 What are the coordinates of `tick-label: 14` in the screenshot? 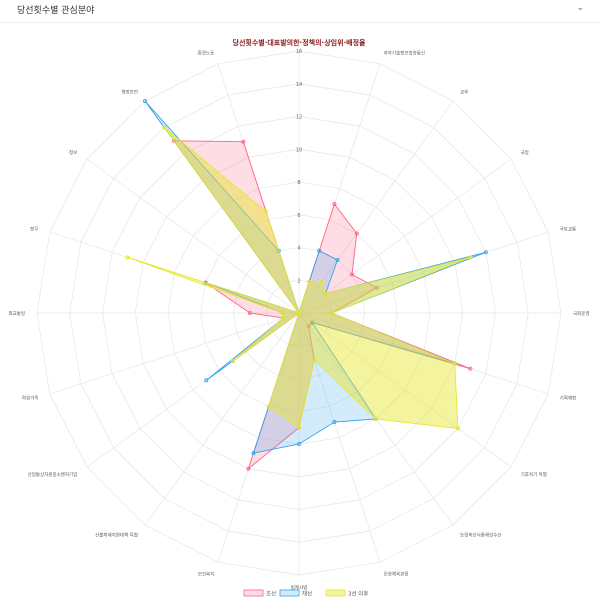 It's located at (299, 85).